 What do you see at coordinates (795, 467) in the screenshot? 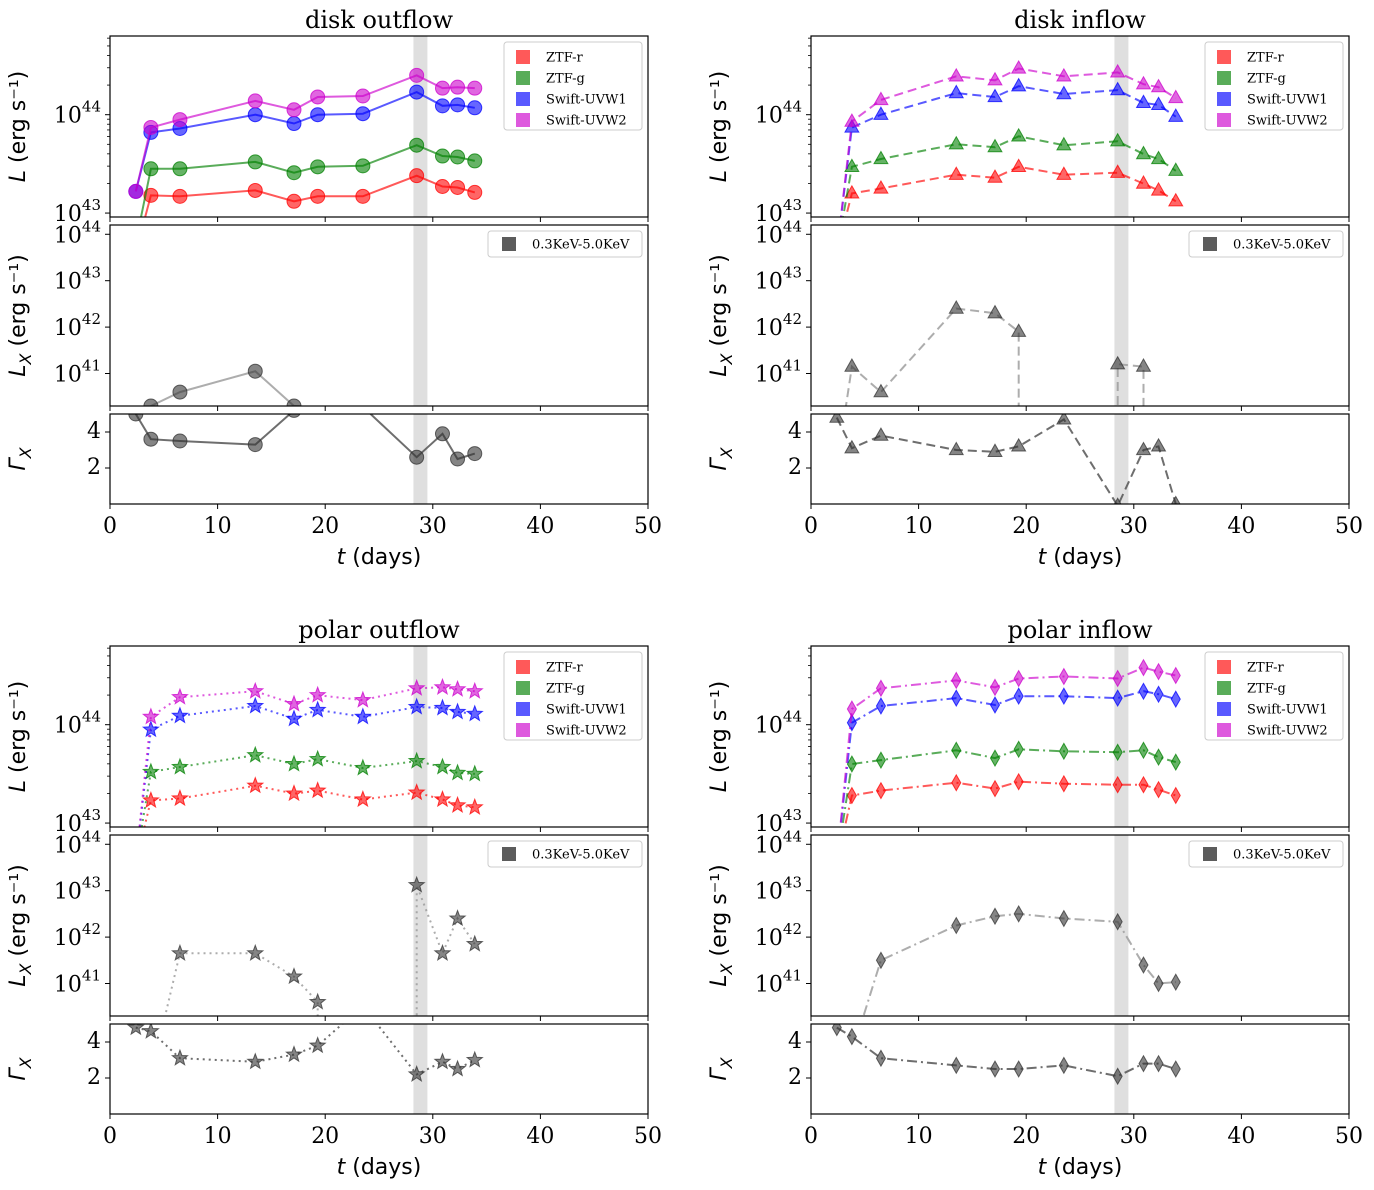
I see `y-tick-label: 2` at bounding box center [795, 467].